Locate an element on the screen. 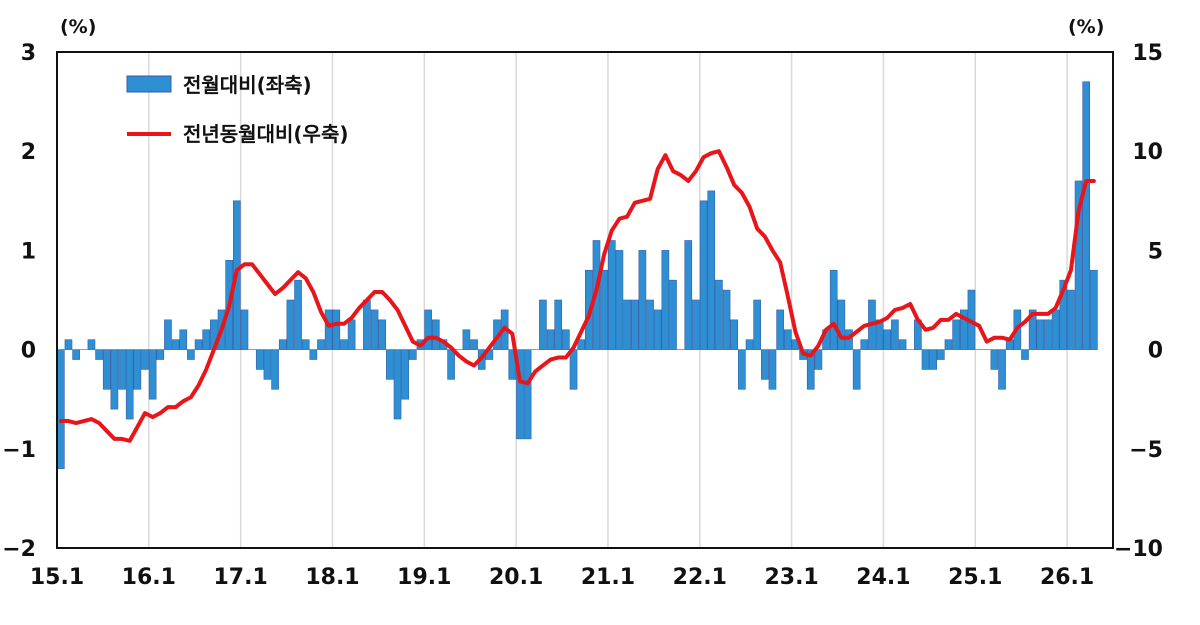 The height and width of the screenshot is (625, 1200). x-tick-label: 23.1 is located at coordinates (791, 577).